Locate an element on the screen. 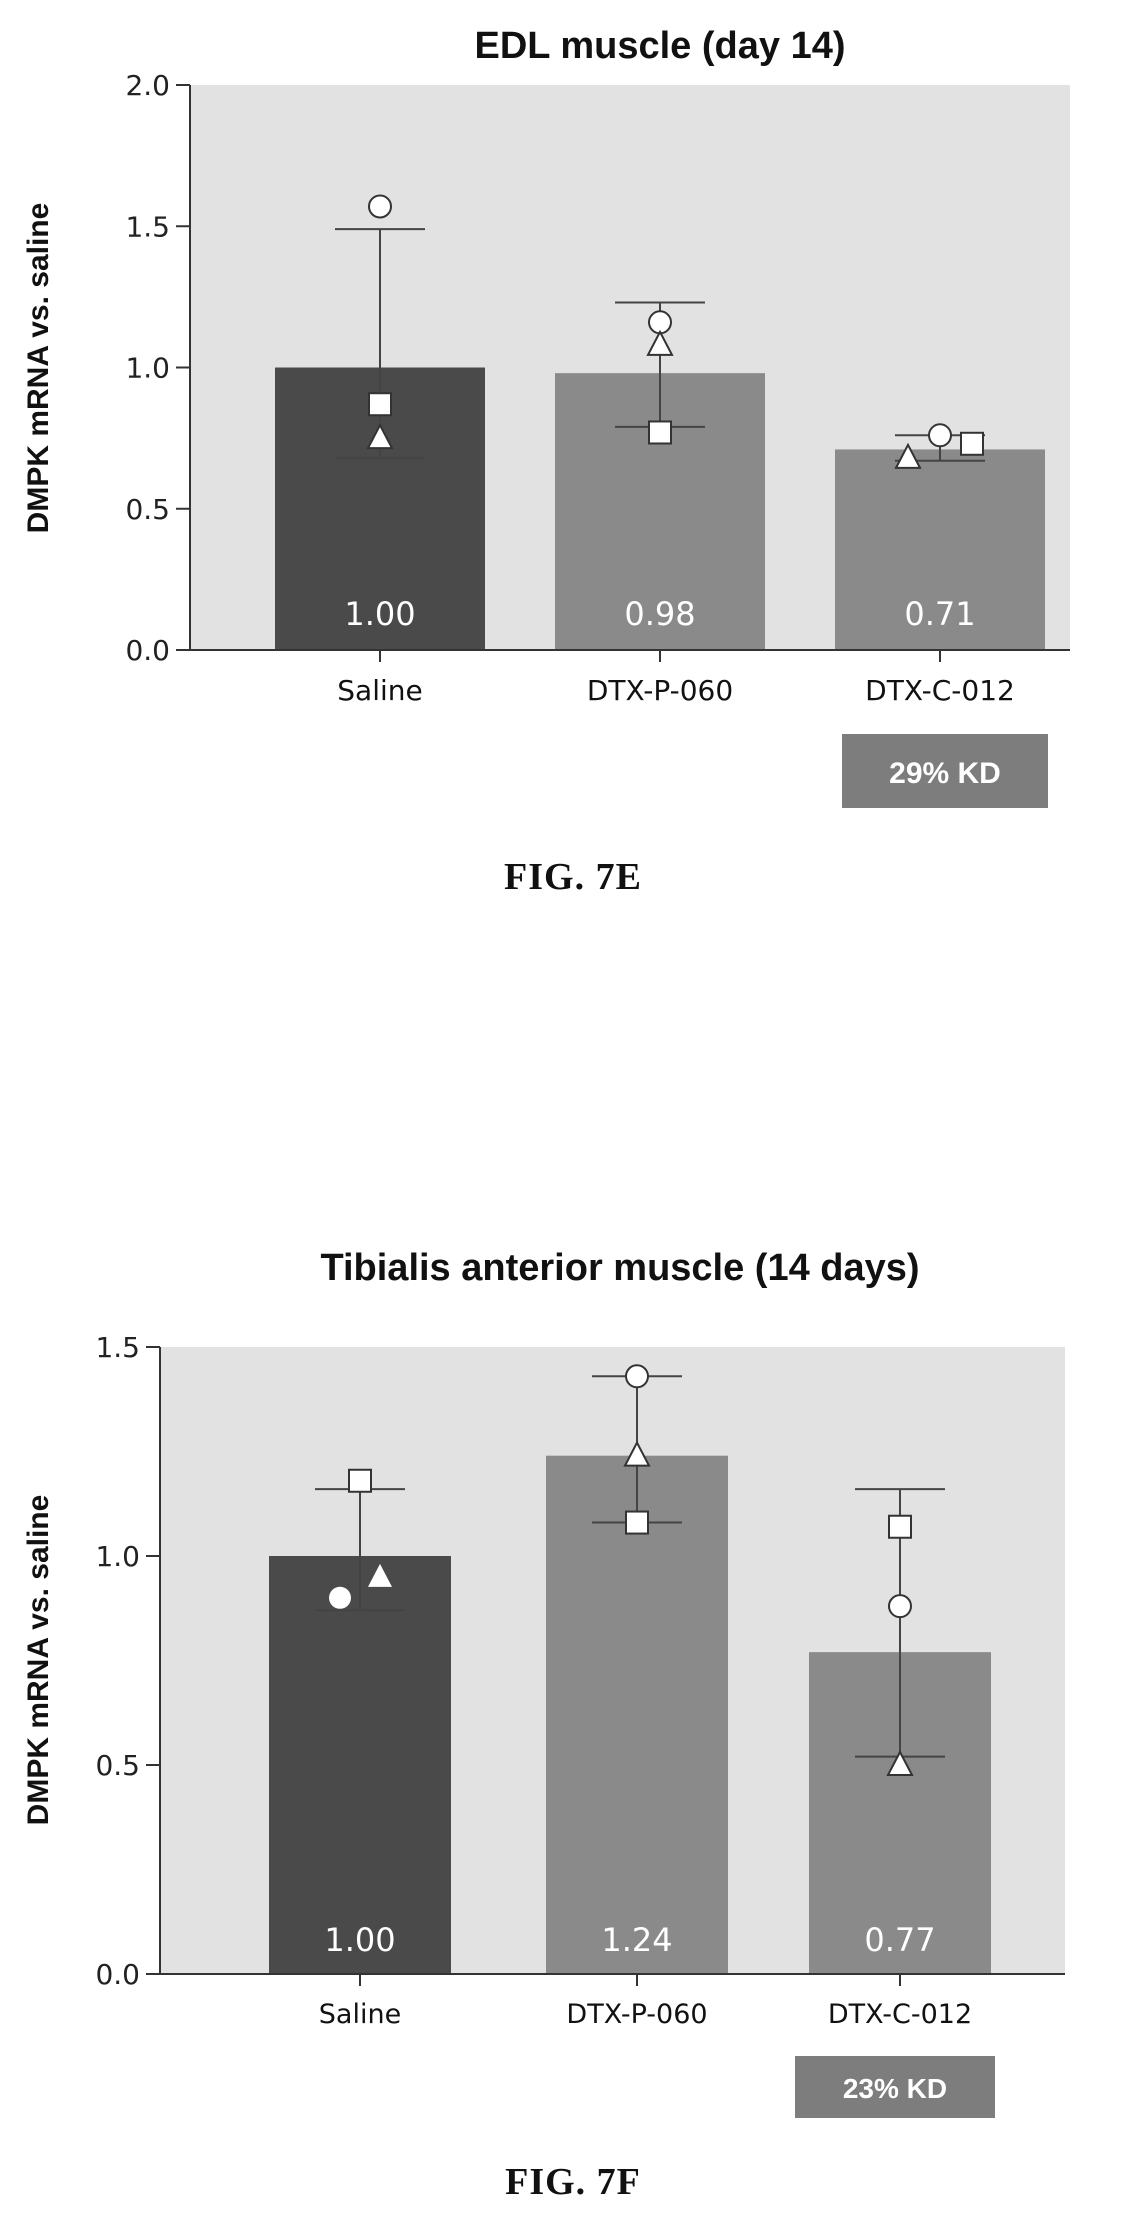 The width and height of the screenshot is (1146, 2238). figure-caption-7f: FIG. 7F is located at coordinates (573, 2182).